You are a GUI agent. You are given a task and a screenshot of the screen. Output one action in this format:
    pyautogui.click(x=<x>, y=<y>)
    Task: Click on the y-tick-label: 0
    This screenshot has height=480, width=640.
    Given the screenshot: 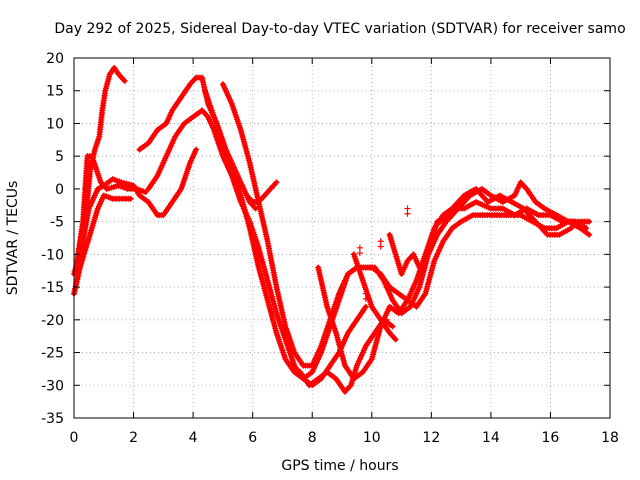 What is the action you would take?
    pyautogui.click(x=59, y=190)
    